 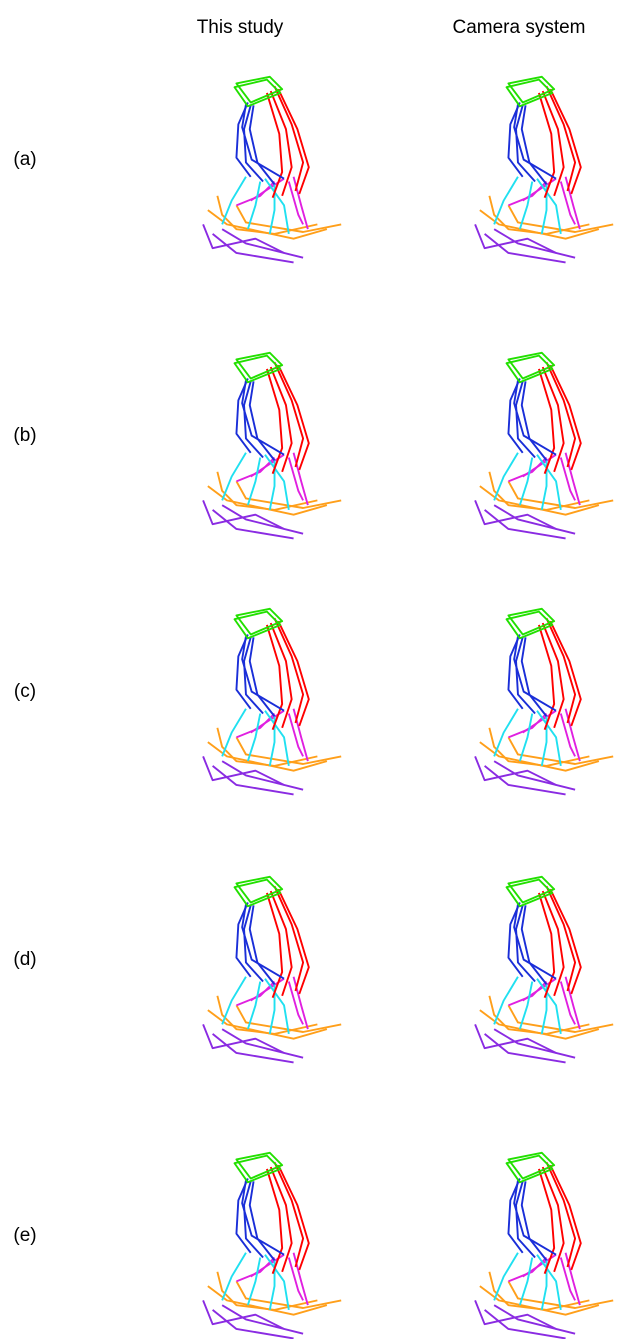 I want to click on row-label: (c), so click(x=25, y=691).